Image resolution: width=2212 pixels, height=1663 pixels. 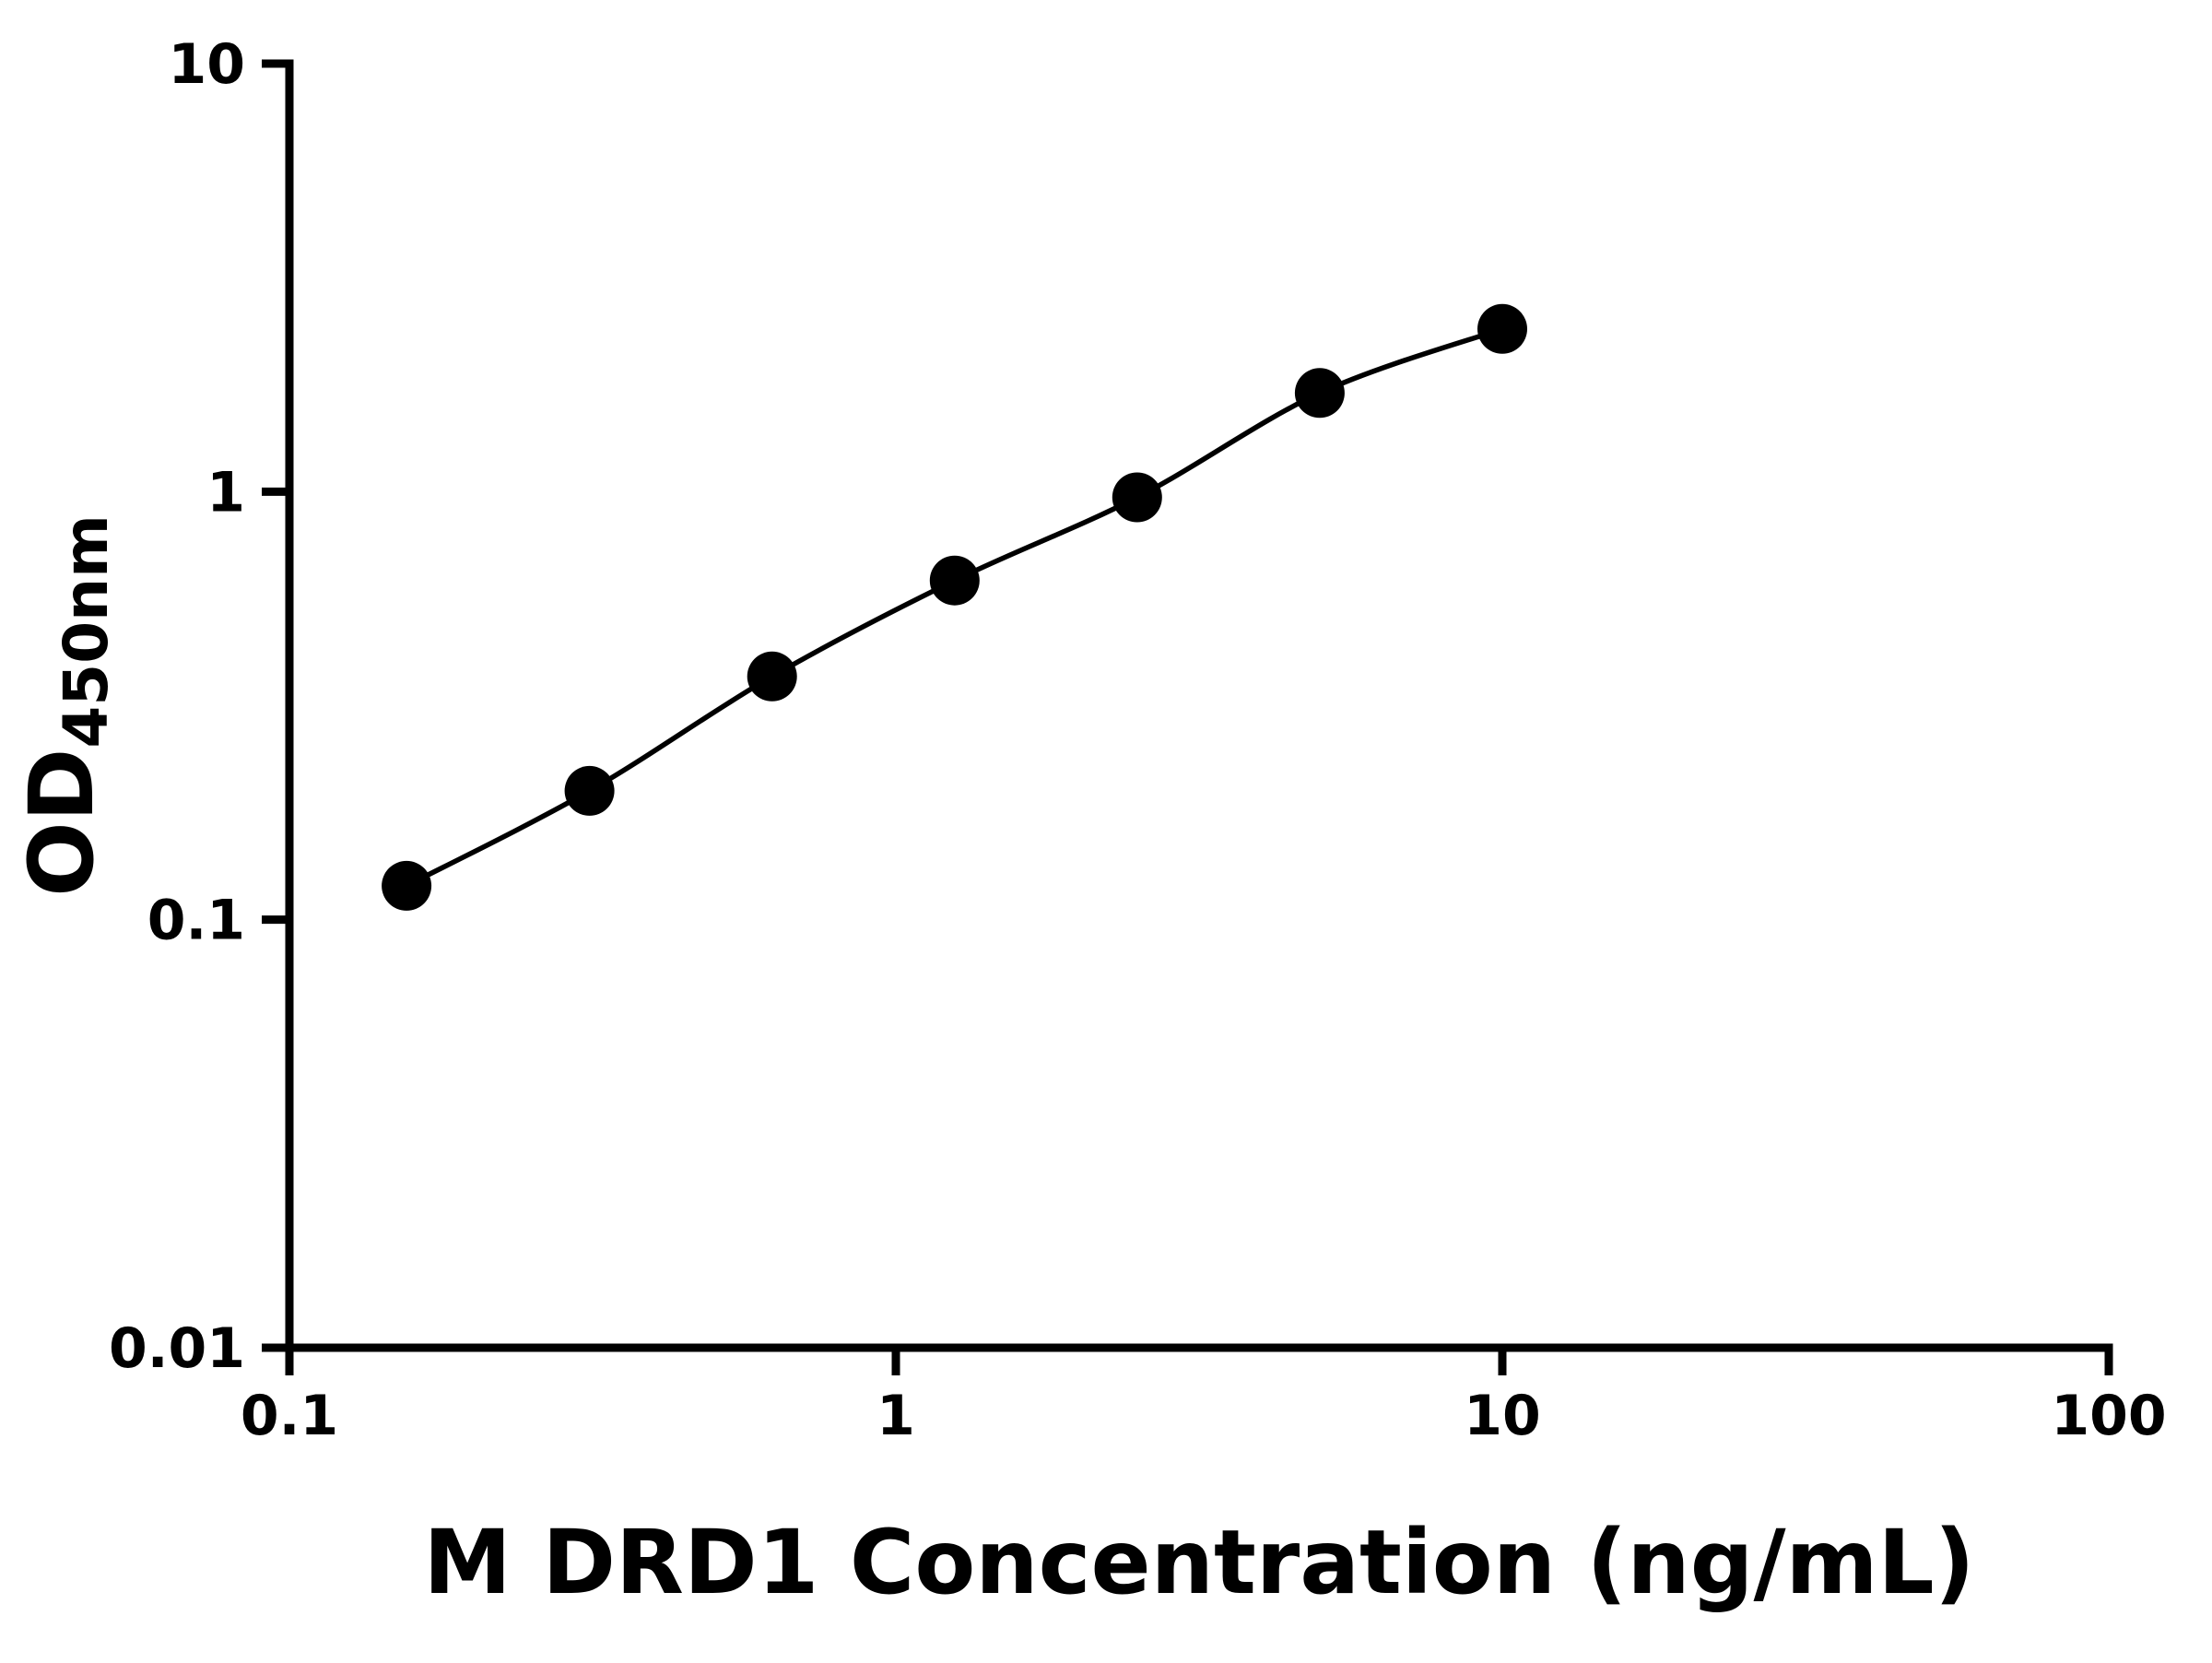 What do you see at coordinates (289, 1416) in the screenshot?
I see `x-tick-label: 0.1` at bounding box center [289, 1416].